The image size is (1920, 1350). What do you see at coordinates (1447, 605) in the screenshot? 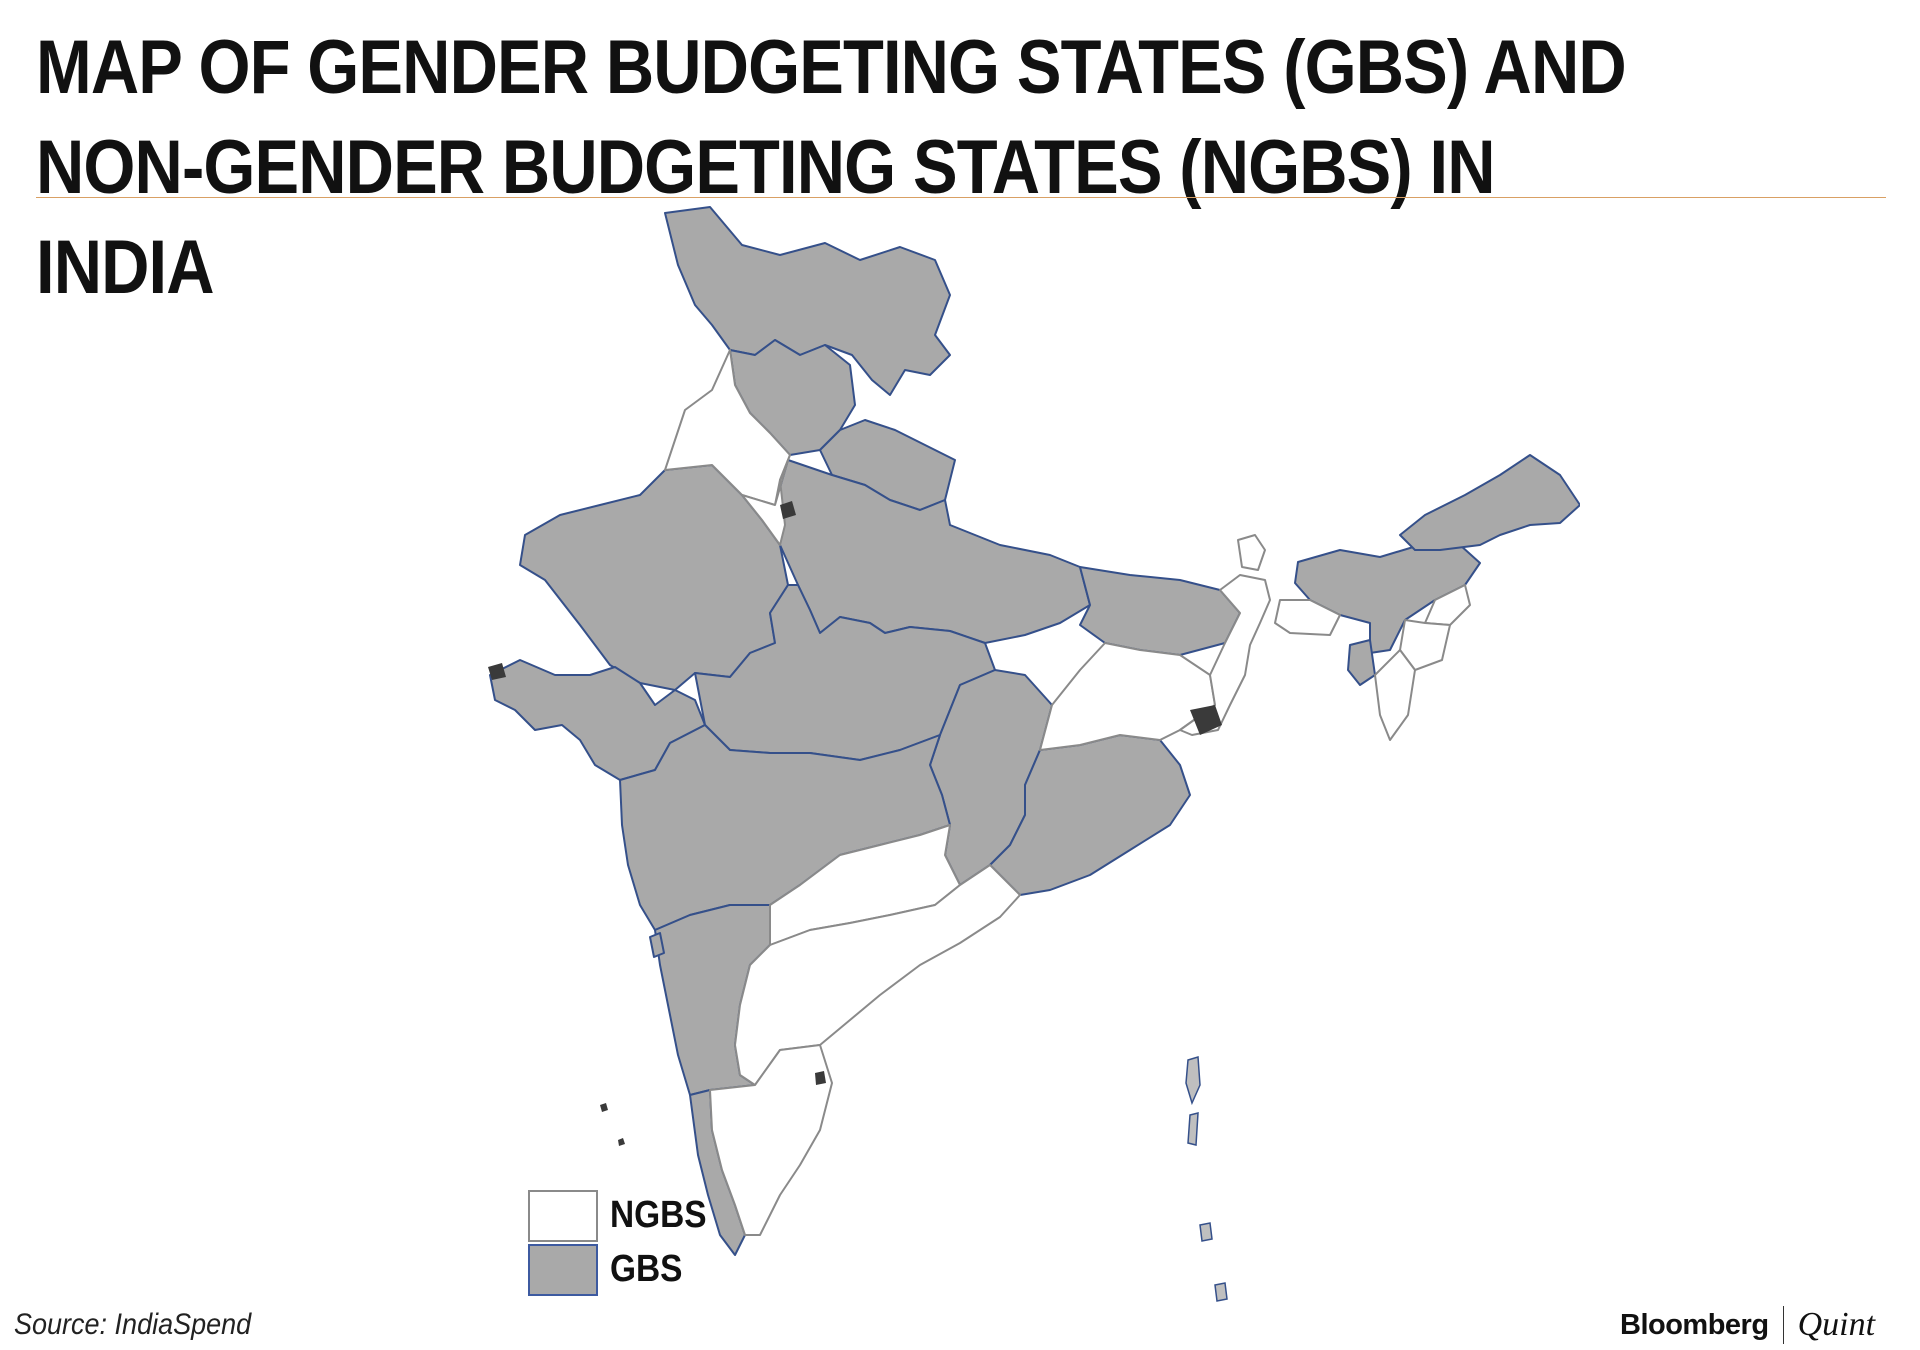
I see `region-nagaland` at bounding box center [1447, 605].